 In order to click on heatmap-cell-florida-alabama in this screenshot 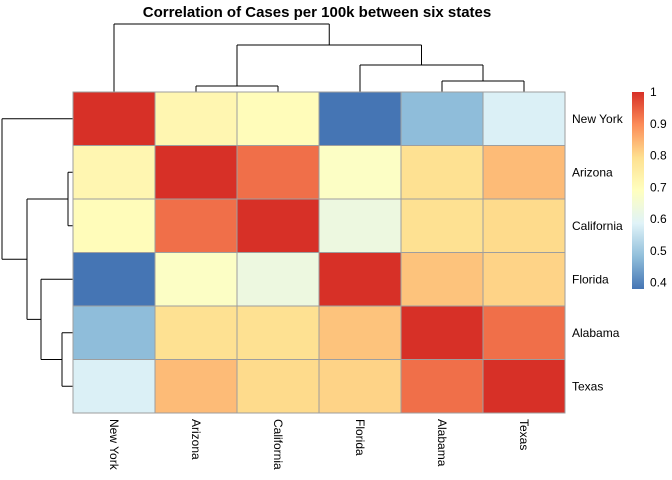, I will do `click(442, 279)`.